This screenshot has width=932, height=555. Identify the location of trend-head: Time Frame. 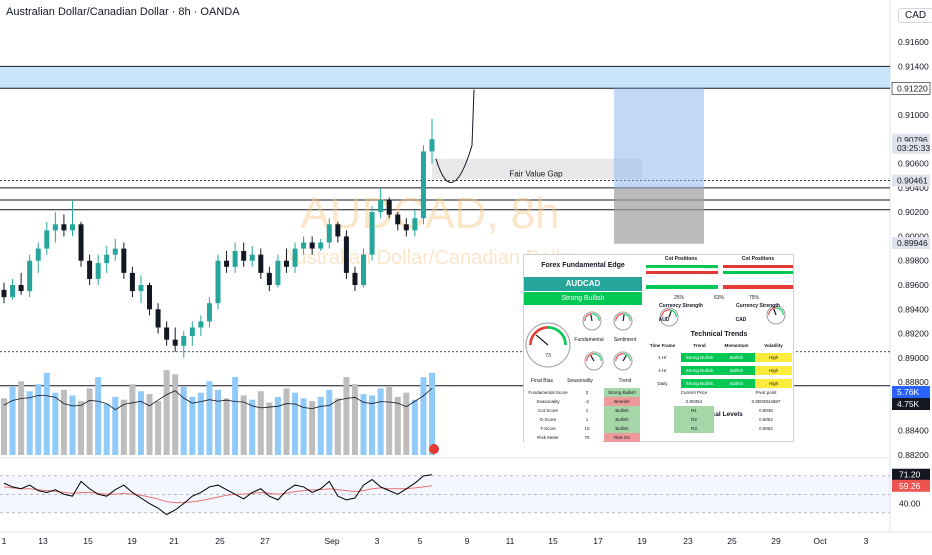
(662, 345).